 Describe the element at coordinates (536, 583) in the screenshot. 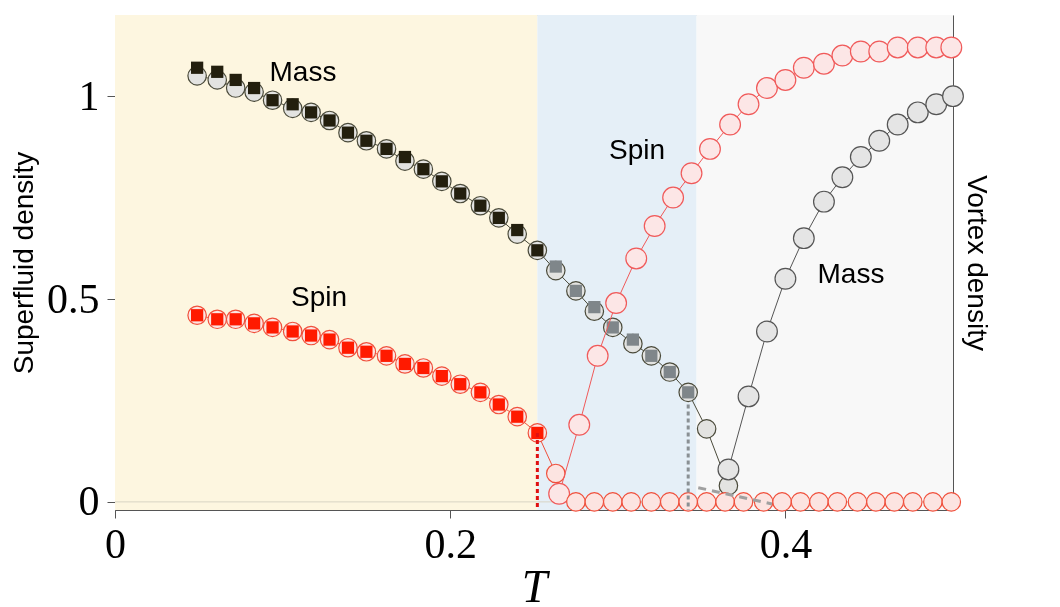

I see `x-axis-title: T` at that location.